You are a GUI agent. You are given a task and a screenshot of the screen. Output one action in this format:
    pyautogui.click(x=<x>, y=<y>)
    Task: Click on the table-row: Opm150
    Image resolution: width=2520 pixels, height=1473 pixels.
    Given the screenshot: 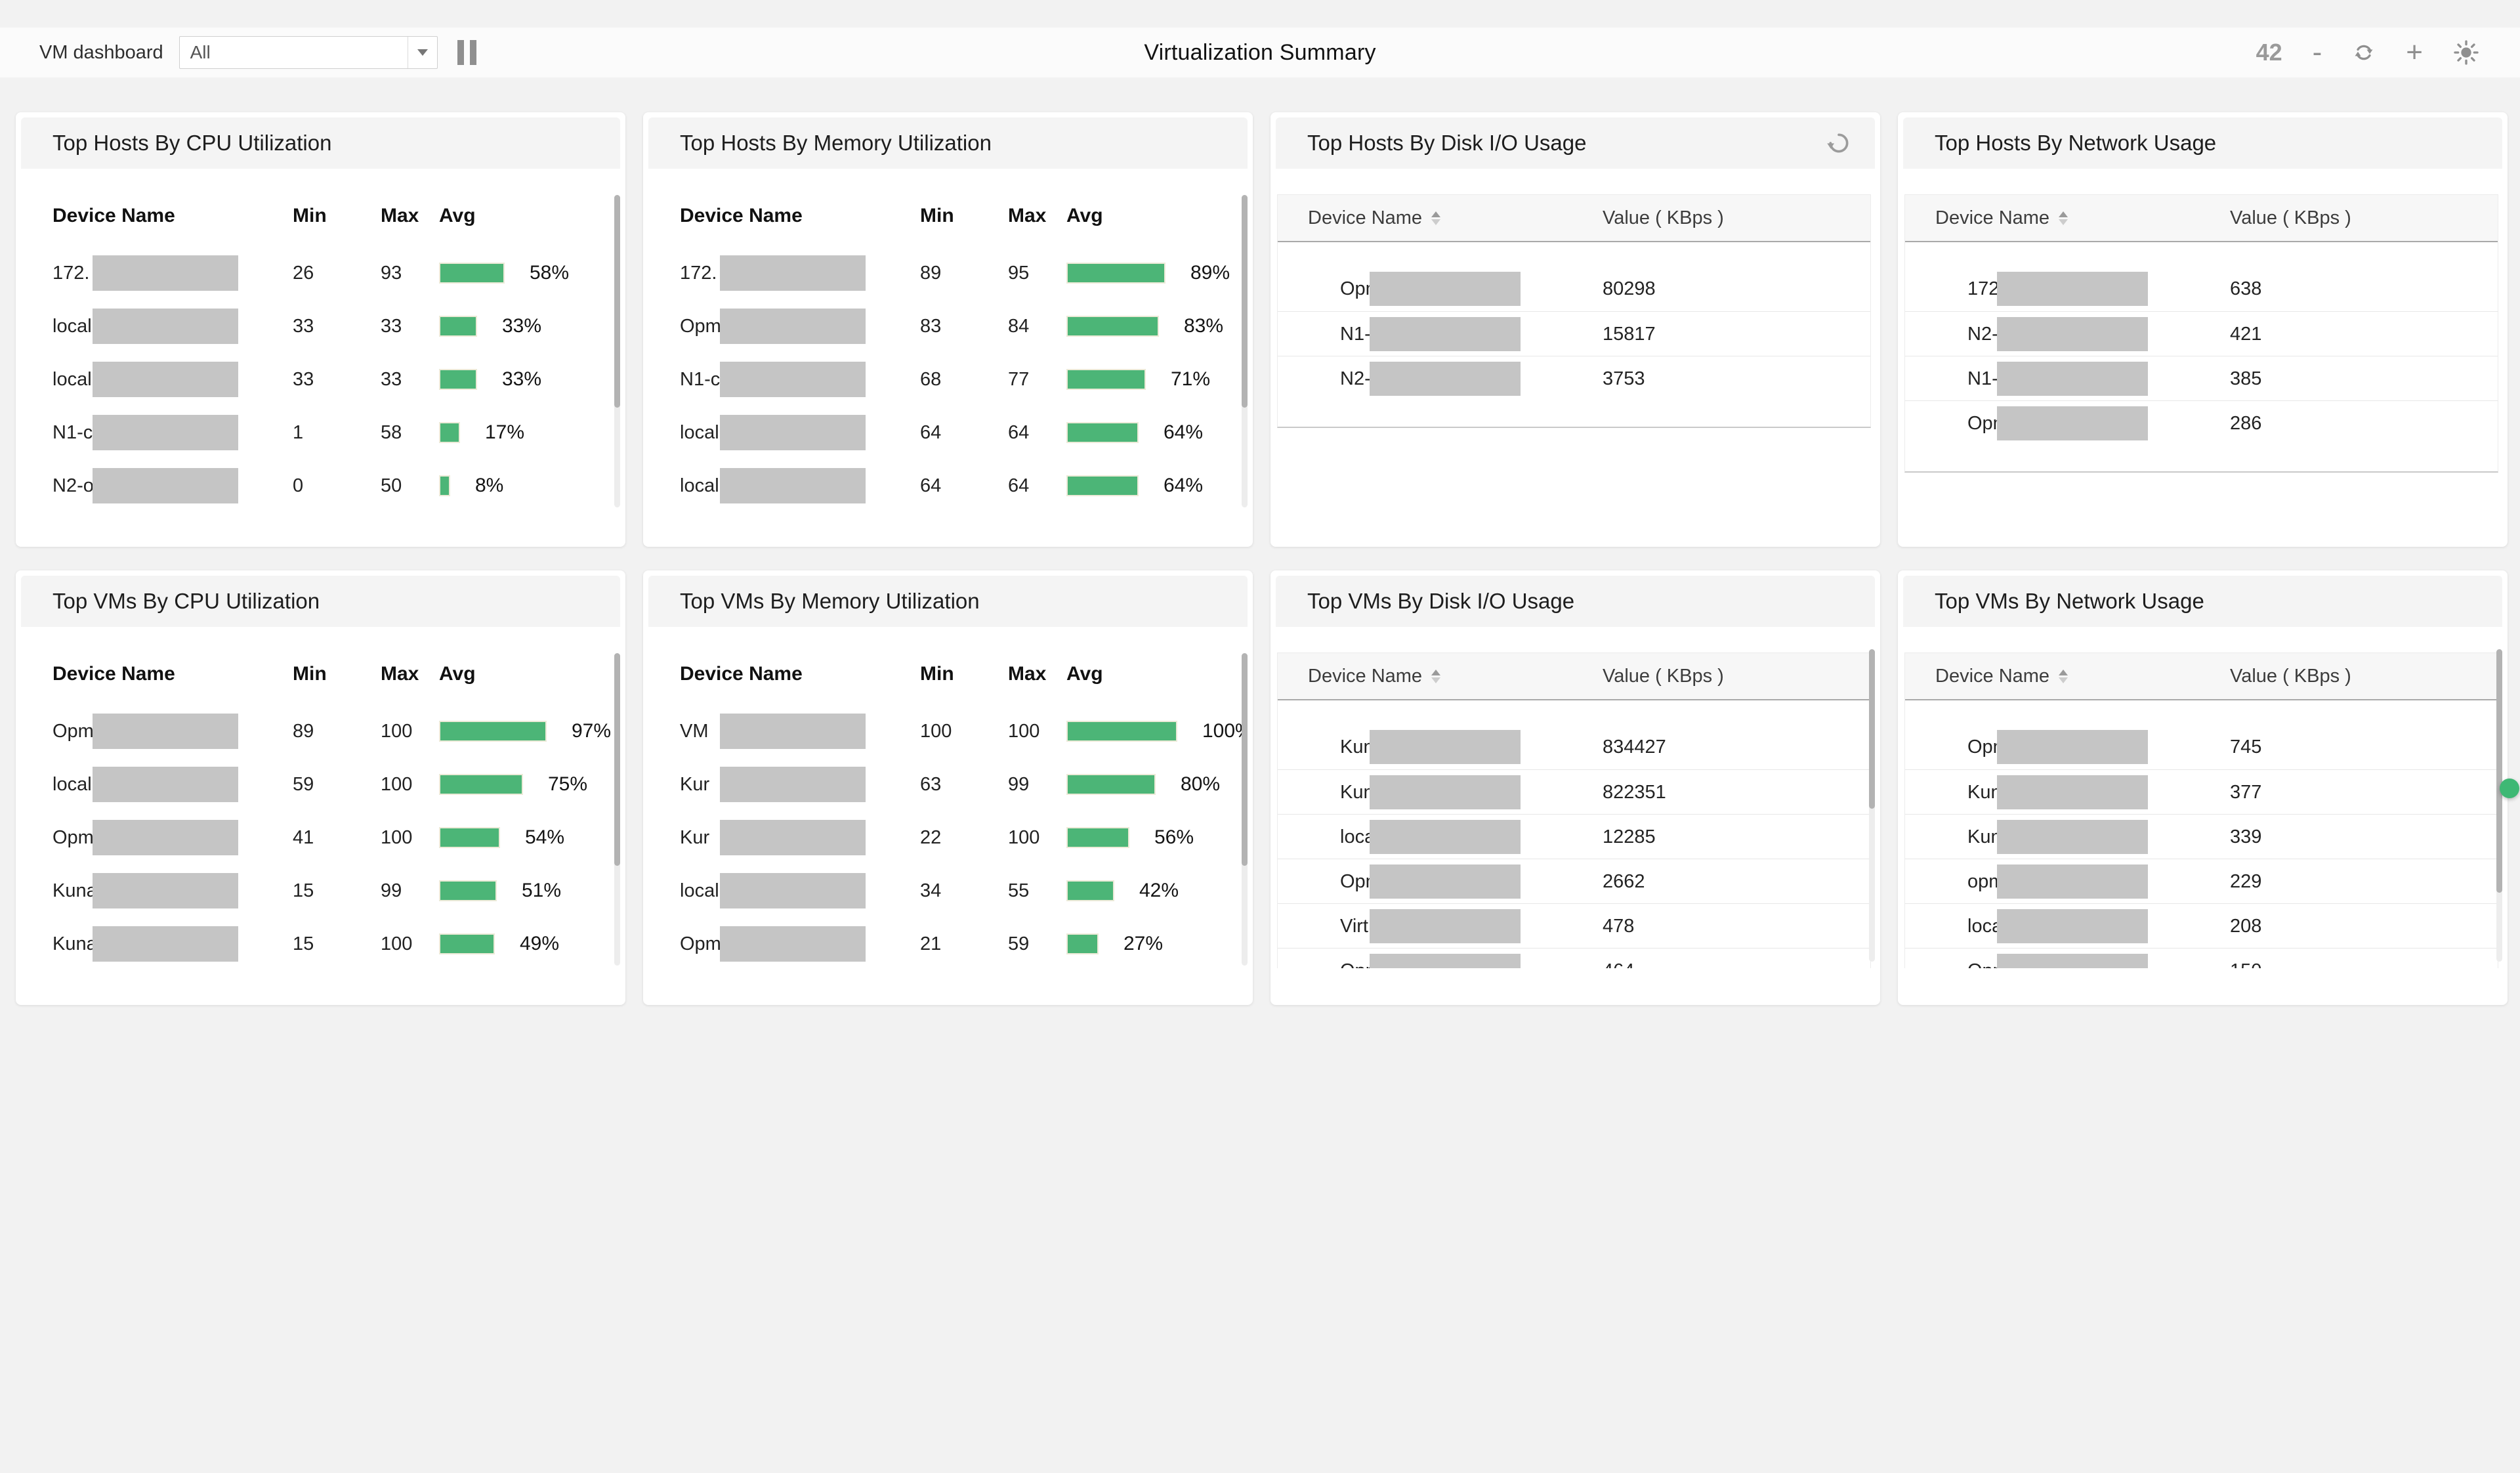 What is the action you would take?
    pyautogui.click(x=2201, y=958)
    